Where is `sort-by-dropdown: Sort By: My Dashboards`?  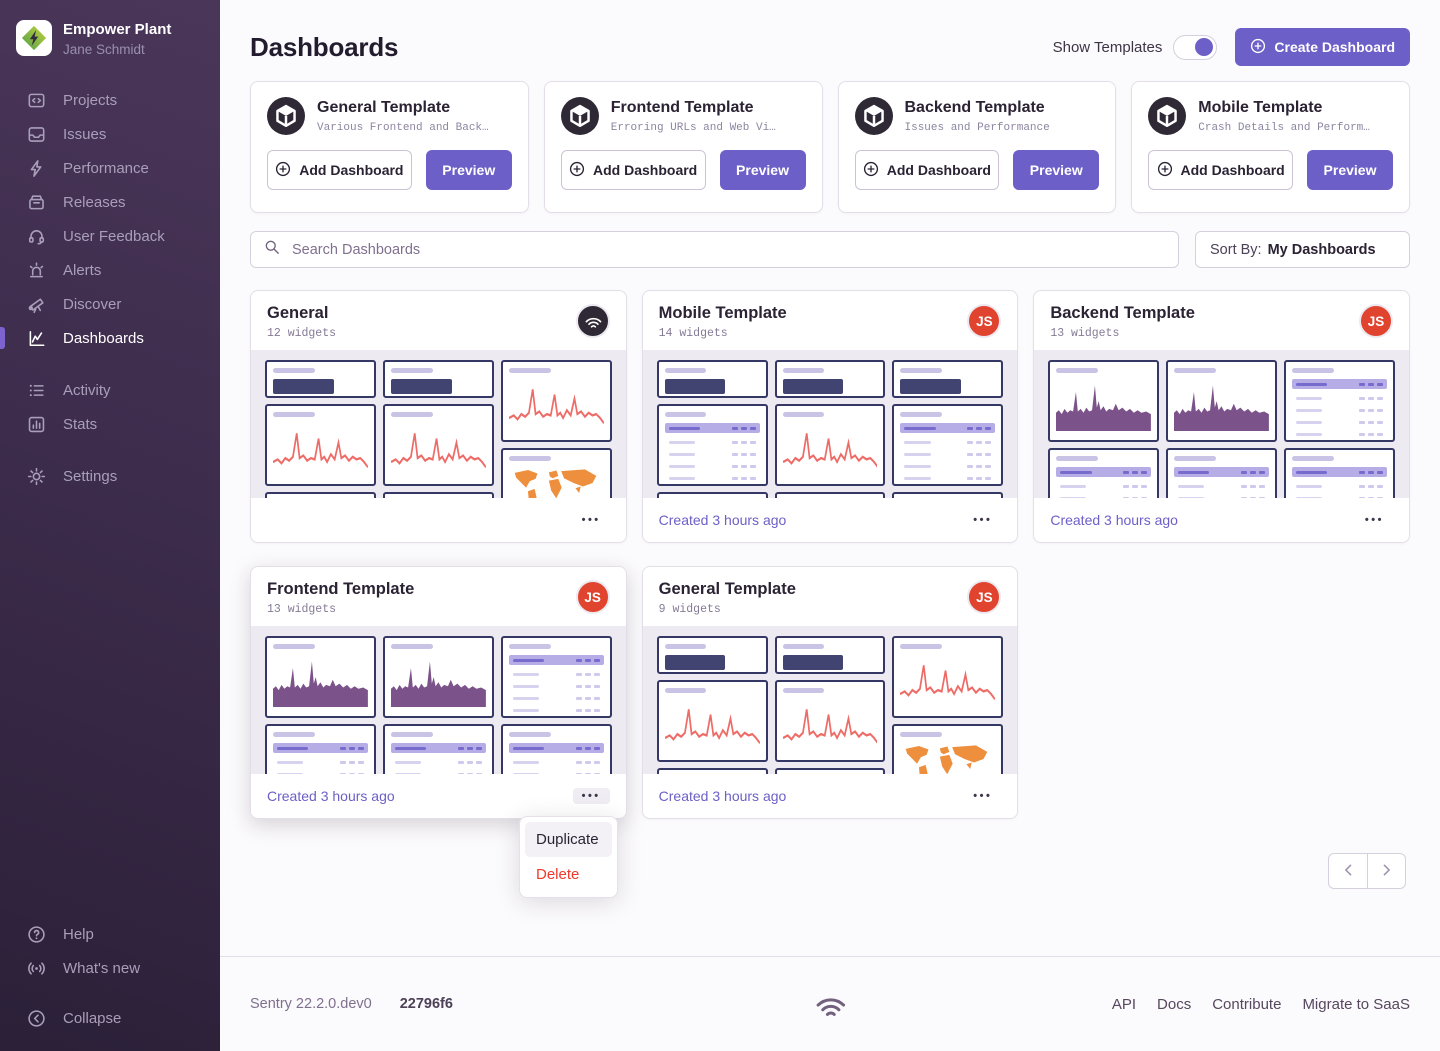
sort-by-dropdown: Sort By: My Dashboards is located at coordinates (1302, 249).